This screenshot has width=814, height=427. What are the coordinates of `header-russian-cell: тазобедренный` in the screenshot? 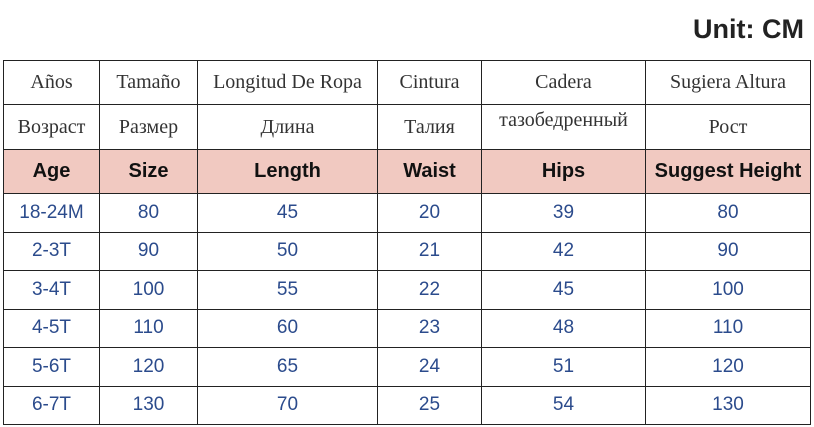 It's located at (563, 127).